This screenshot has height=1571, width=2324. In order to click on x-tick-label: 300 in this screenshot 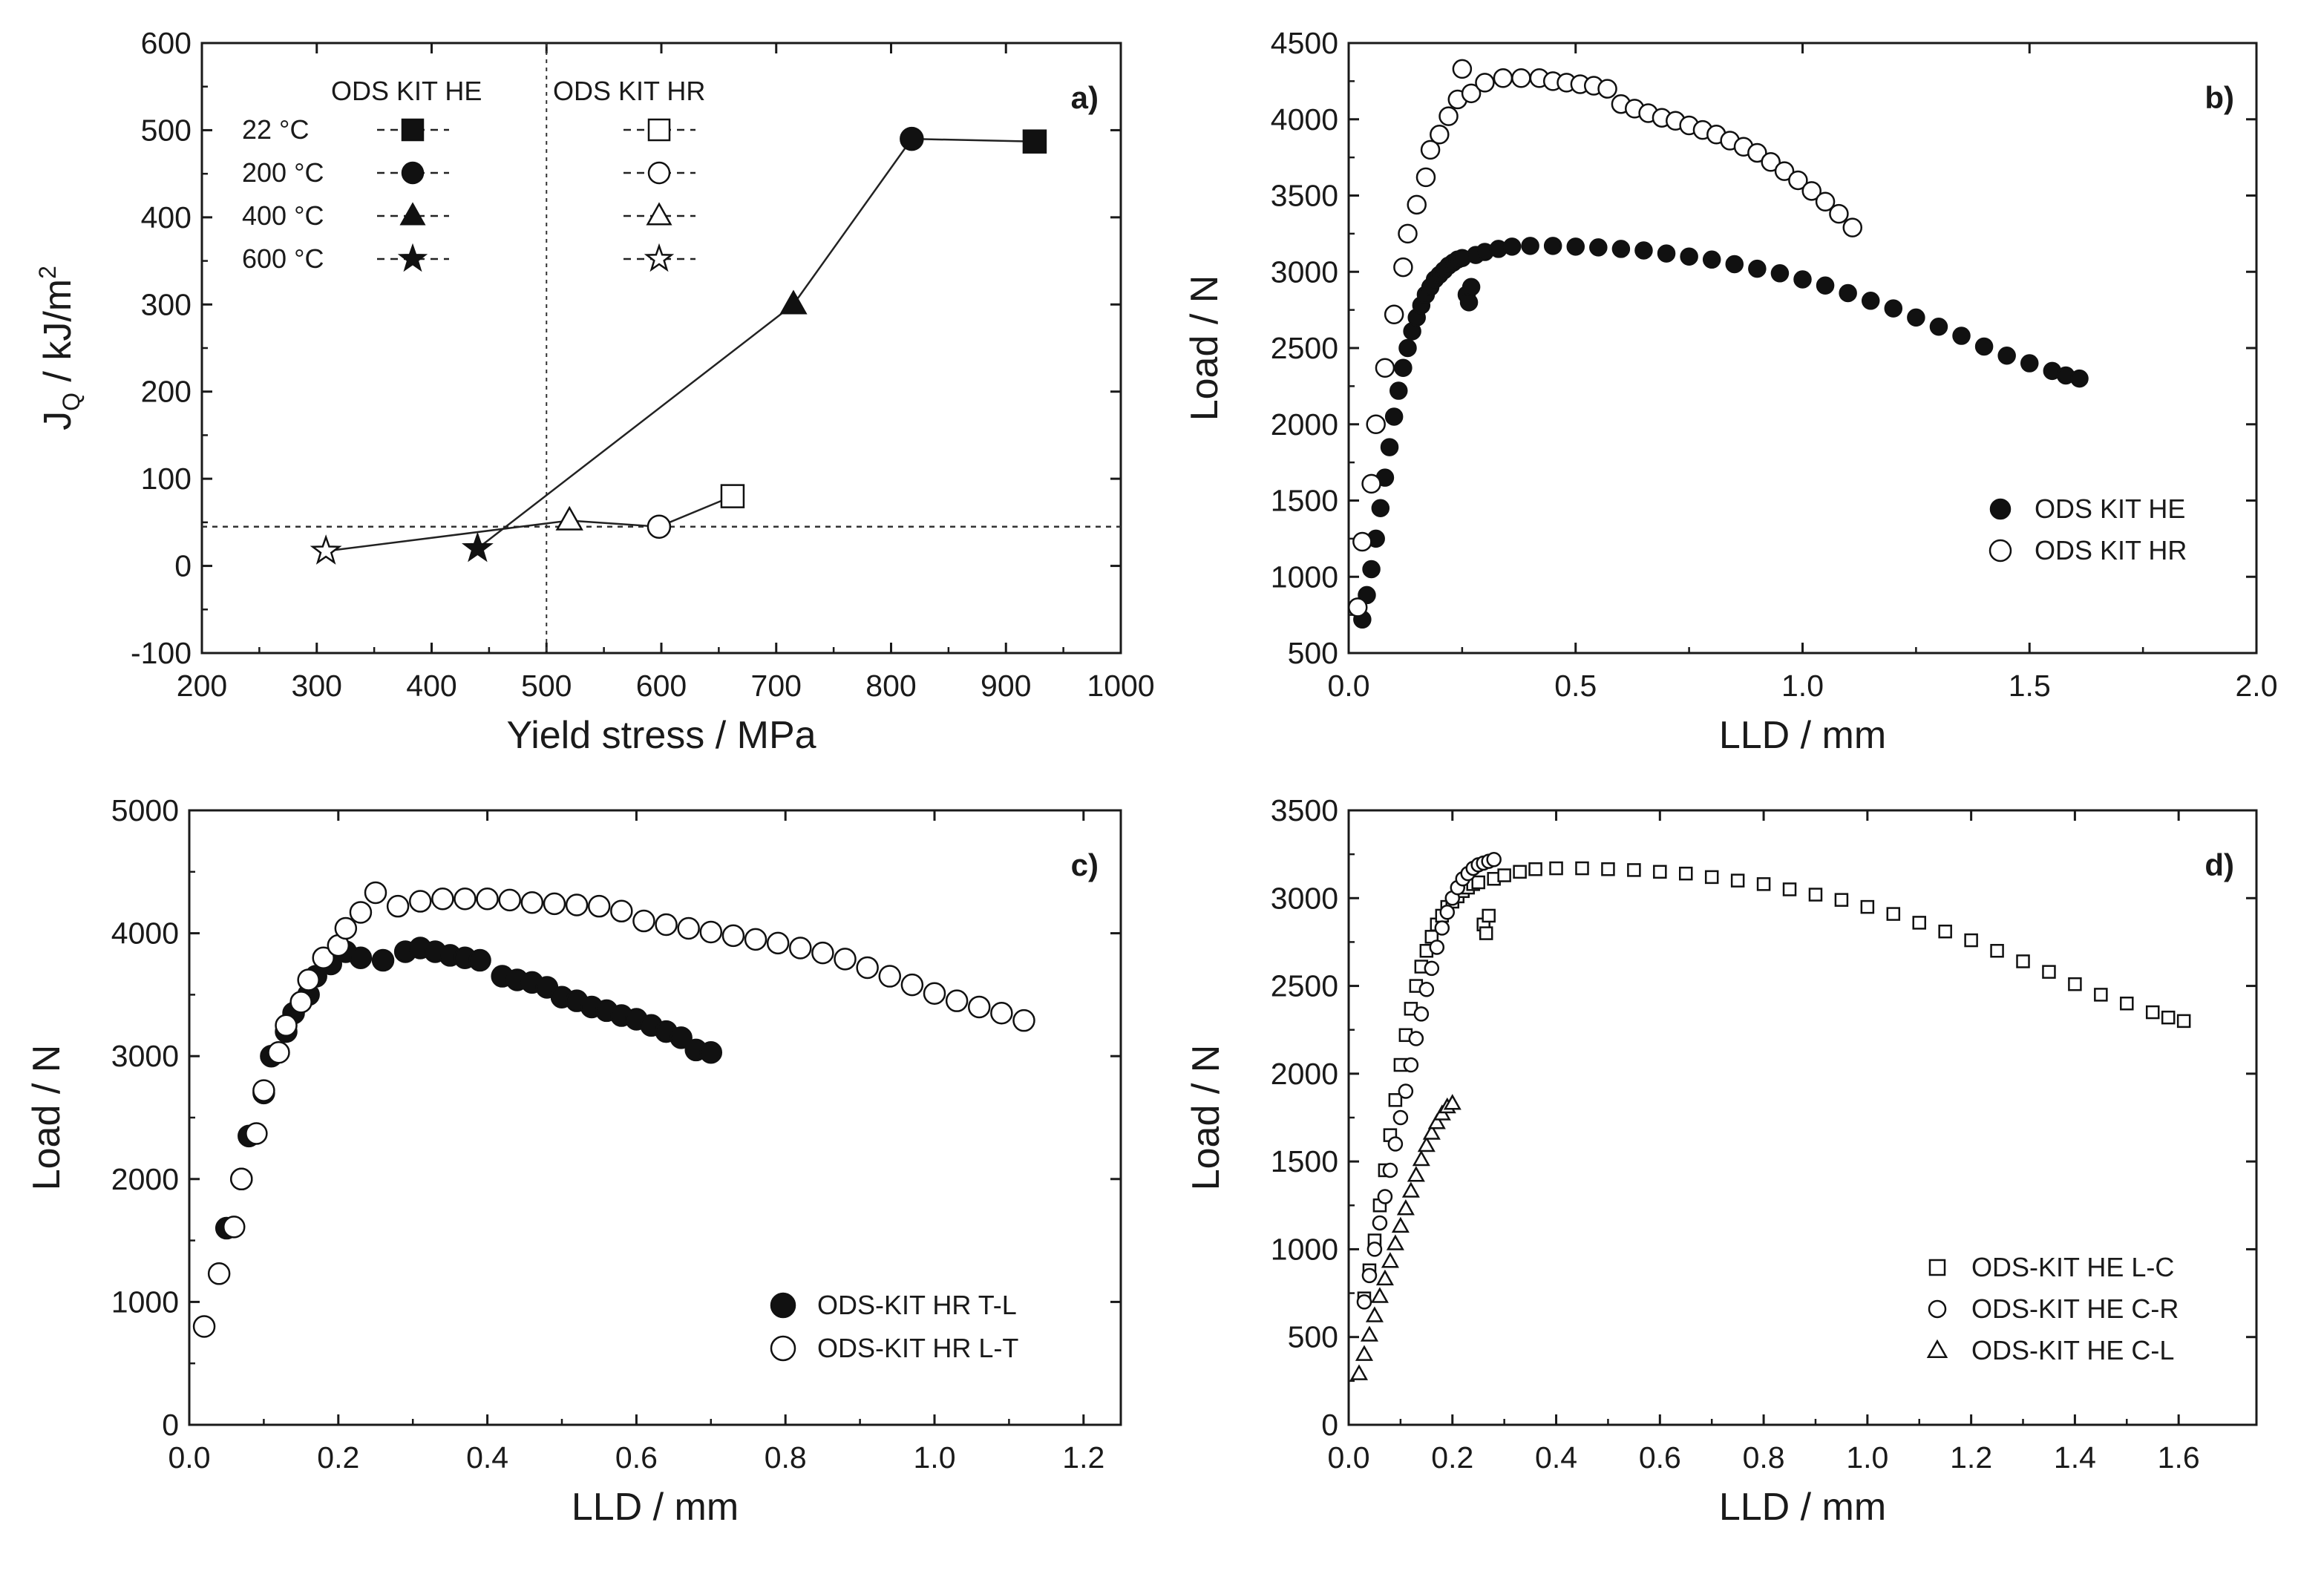, I will do `click(317, 686)`.